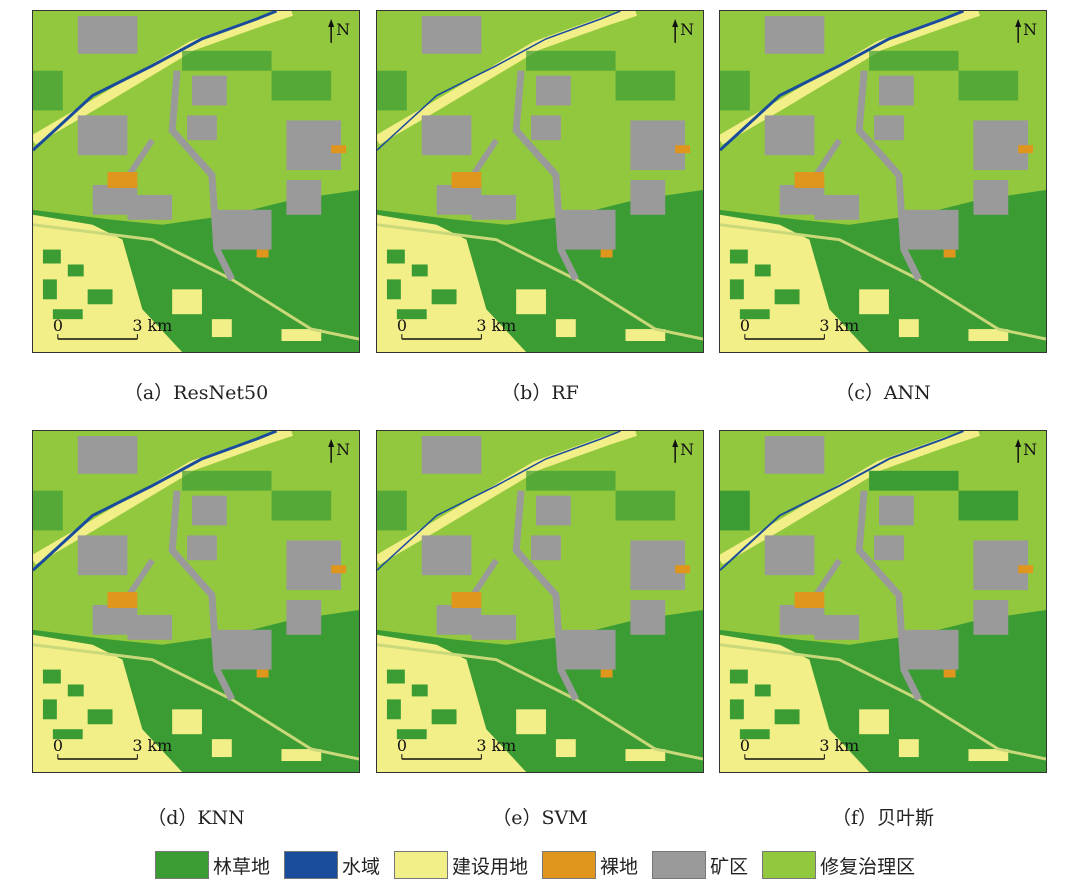  What do you see at coordinates (729, 866) in the screenshot?
I see `legend-label: 矿区` at bounding box center [729, 866].